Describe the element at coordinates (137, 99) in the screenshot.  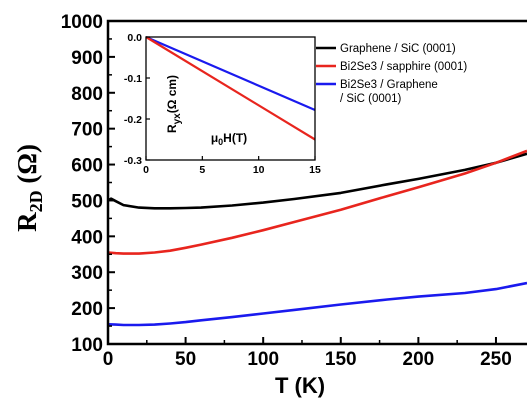
I see `inset-y-axis-ticks: 0.0 -0.1 -0.2 -0.3` at that location.